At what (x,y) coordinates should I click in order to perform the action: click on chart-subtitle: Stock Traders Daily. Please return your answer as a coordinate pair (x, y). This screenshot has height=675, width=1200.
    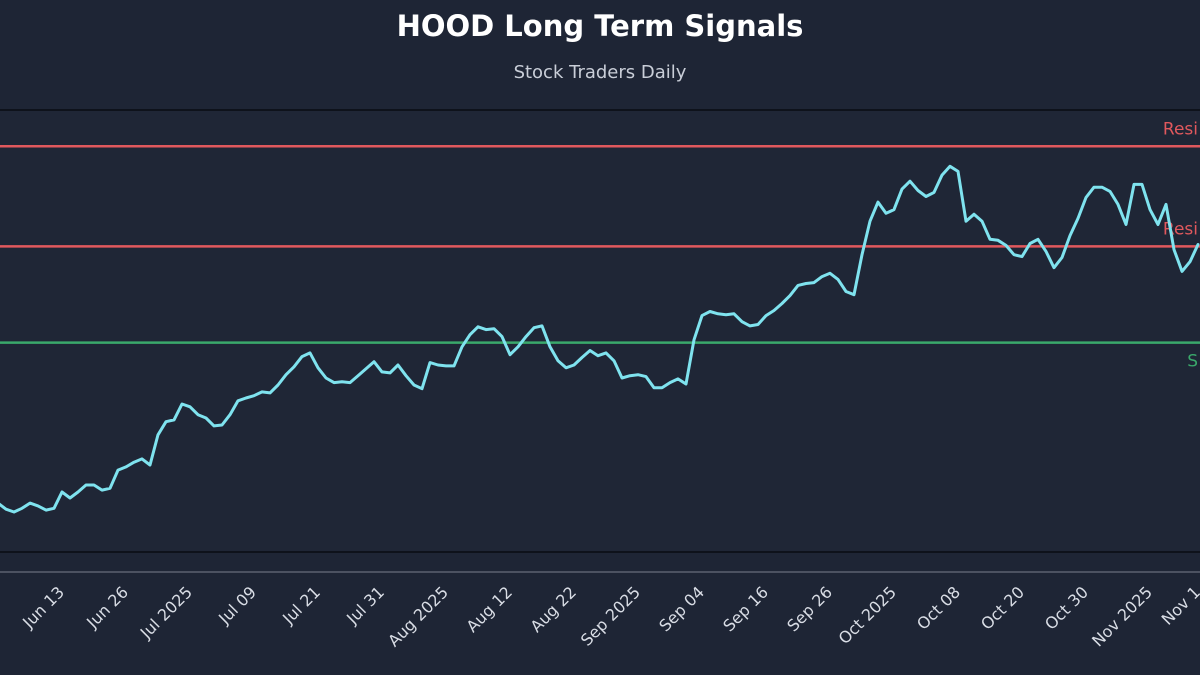
    Looking at the image, I should click on (600, 72).